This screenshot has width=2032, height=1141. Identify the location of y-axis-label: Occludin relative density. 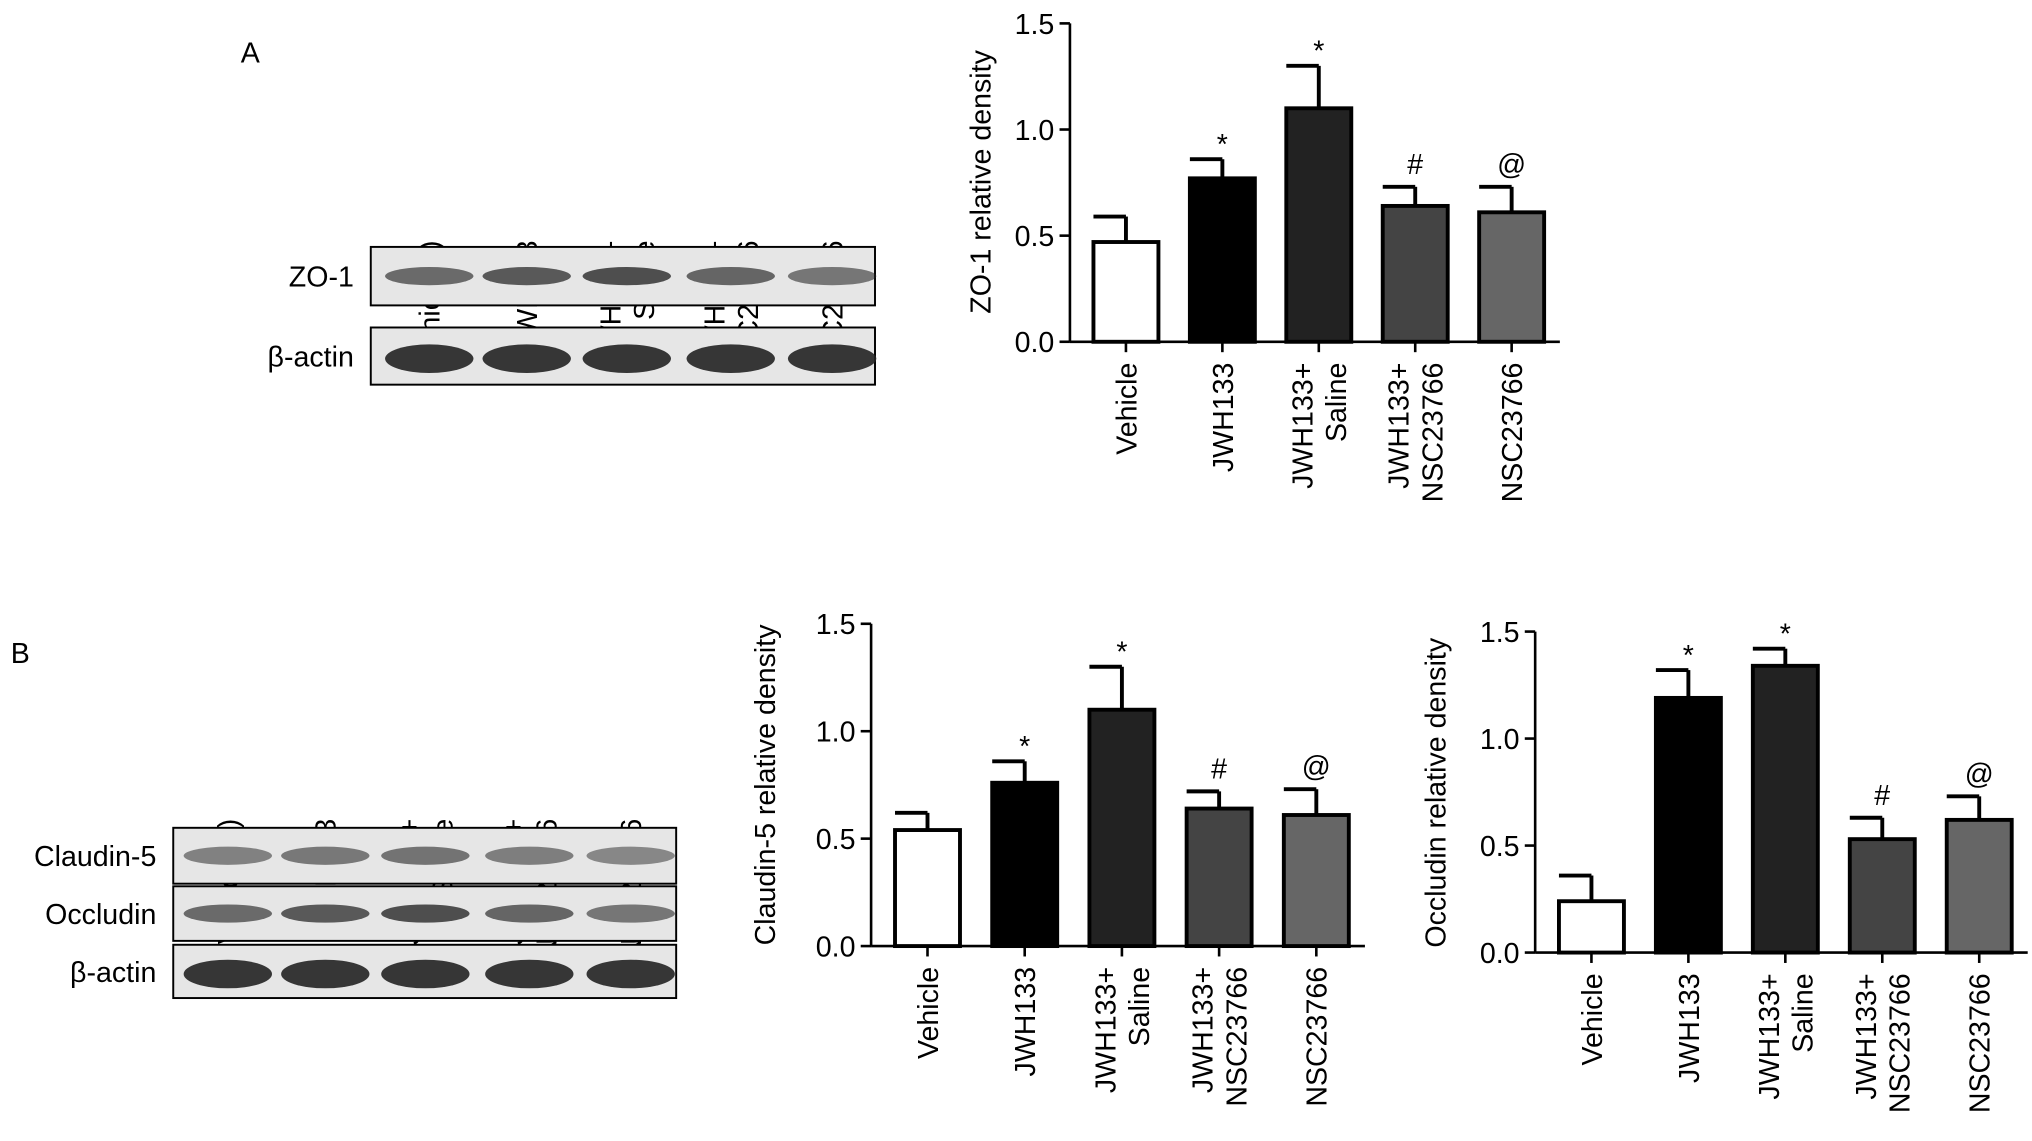
(1436, 792).